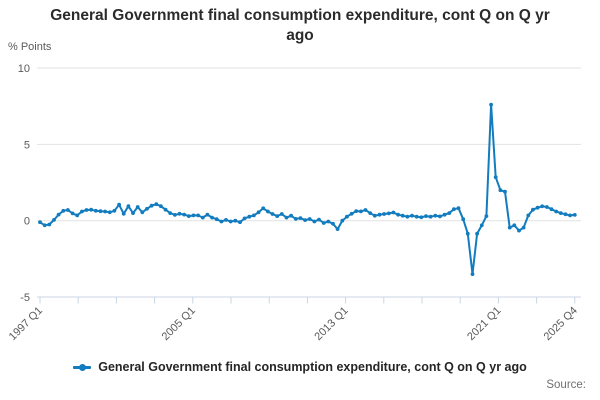 This screenshot has height=400, width=600. Describe the element at coordinates (179, 324) in the screenshot. I see `x-tick-label: 2005 Q1` at that location.